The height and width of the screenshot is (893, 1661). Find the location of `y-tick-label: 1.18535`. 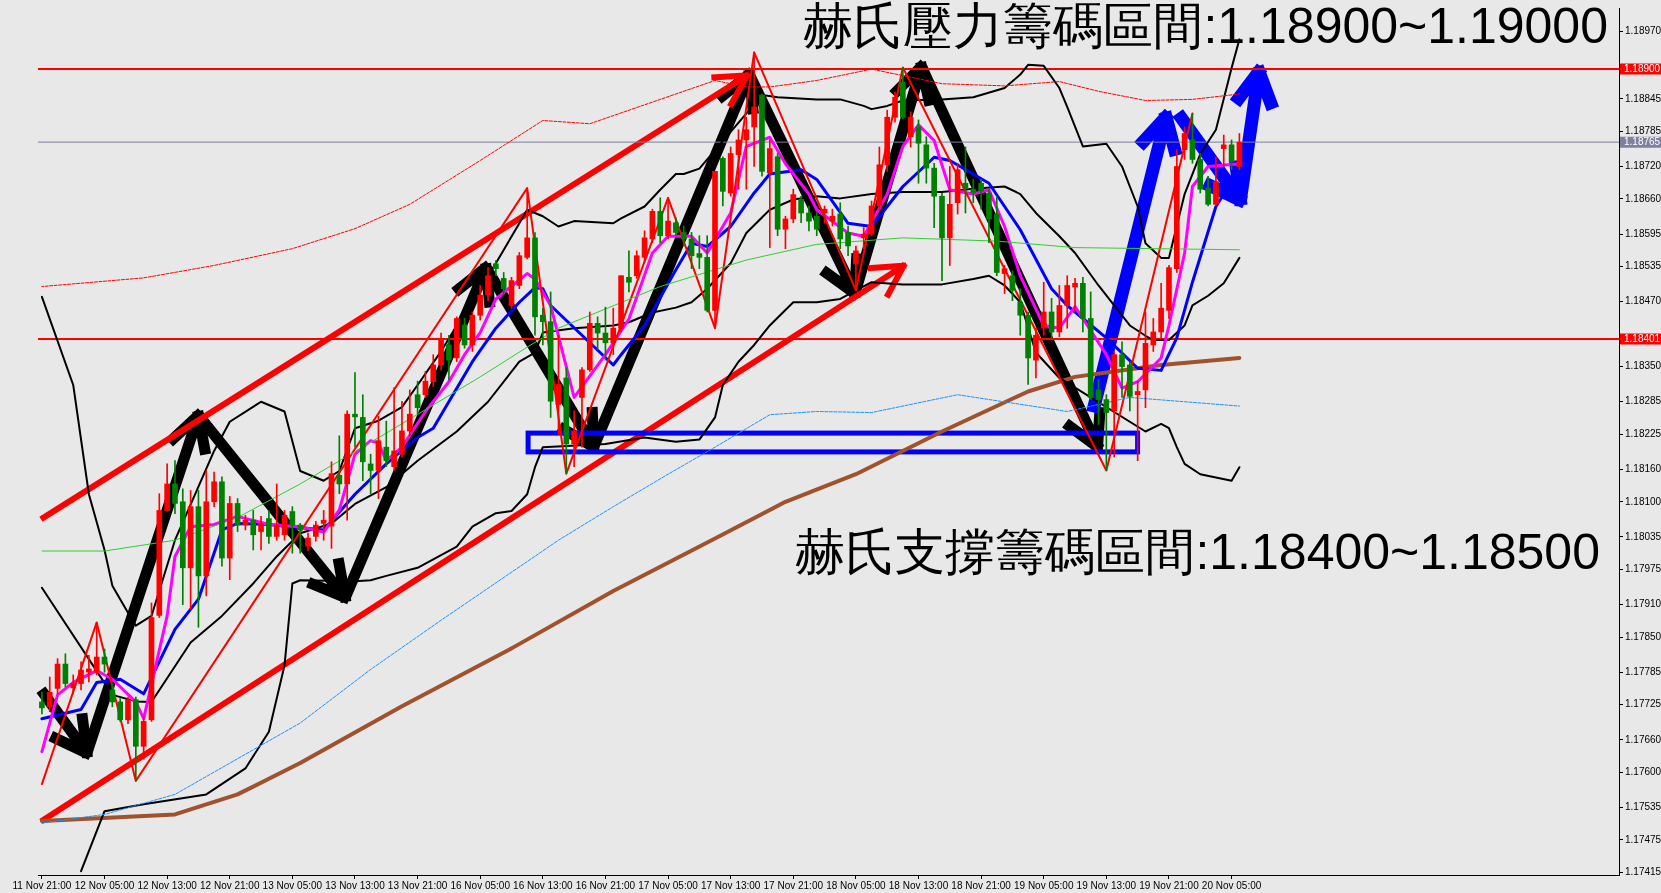

y-tick-label: 1.18535 is located at coordinates (1643, 266).